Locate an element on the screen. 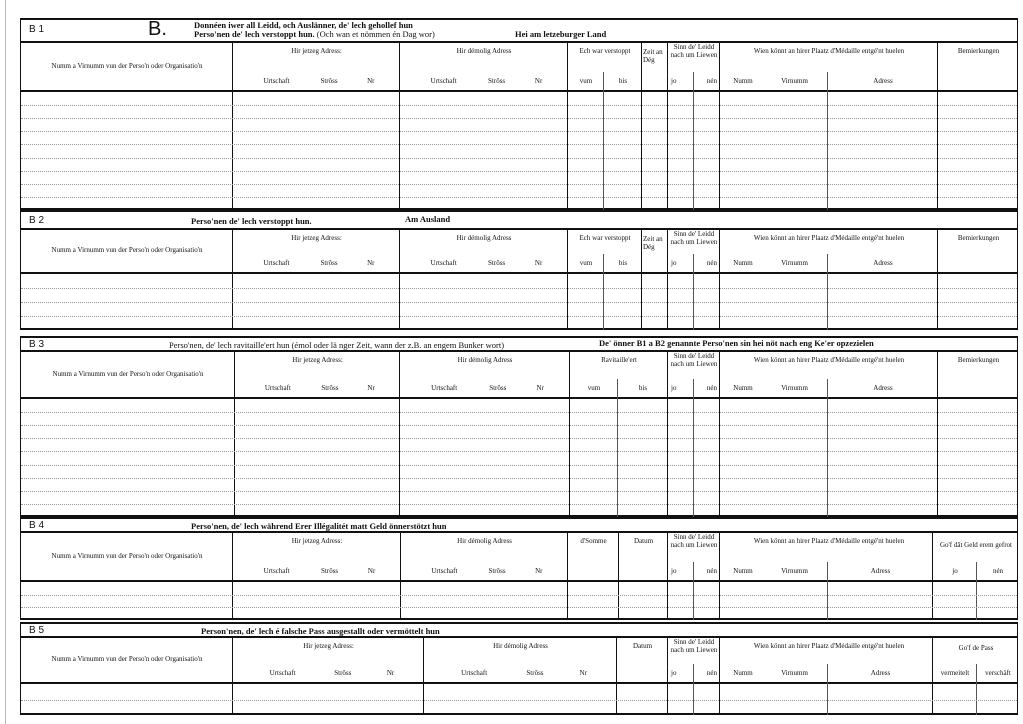 The width and height of the screenshot is (1023, 724). page-edge is located at coordinates (5, 362).